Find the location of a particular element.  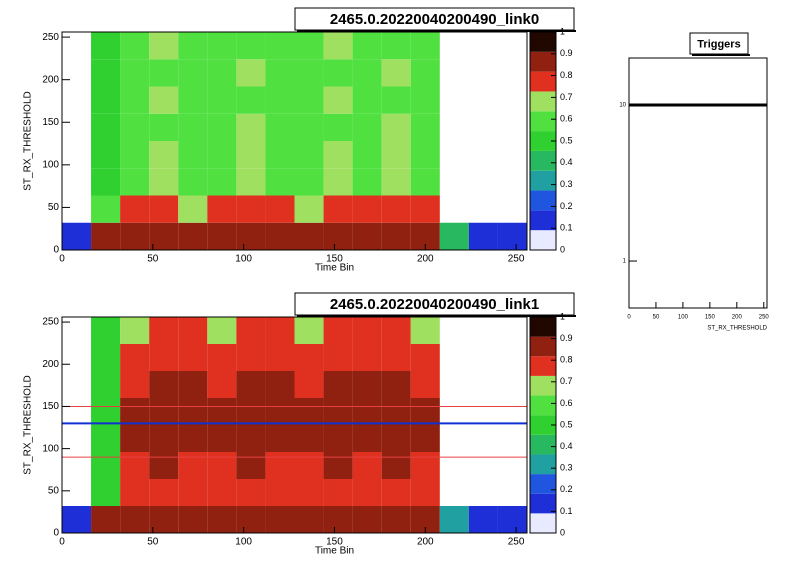

colorbar-label: 0.7 is located at coordinates (566, 381).